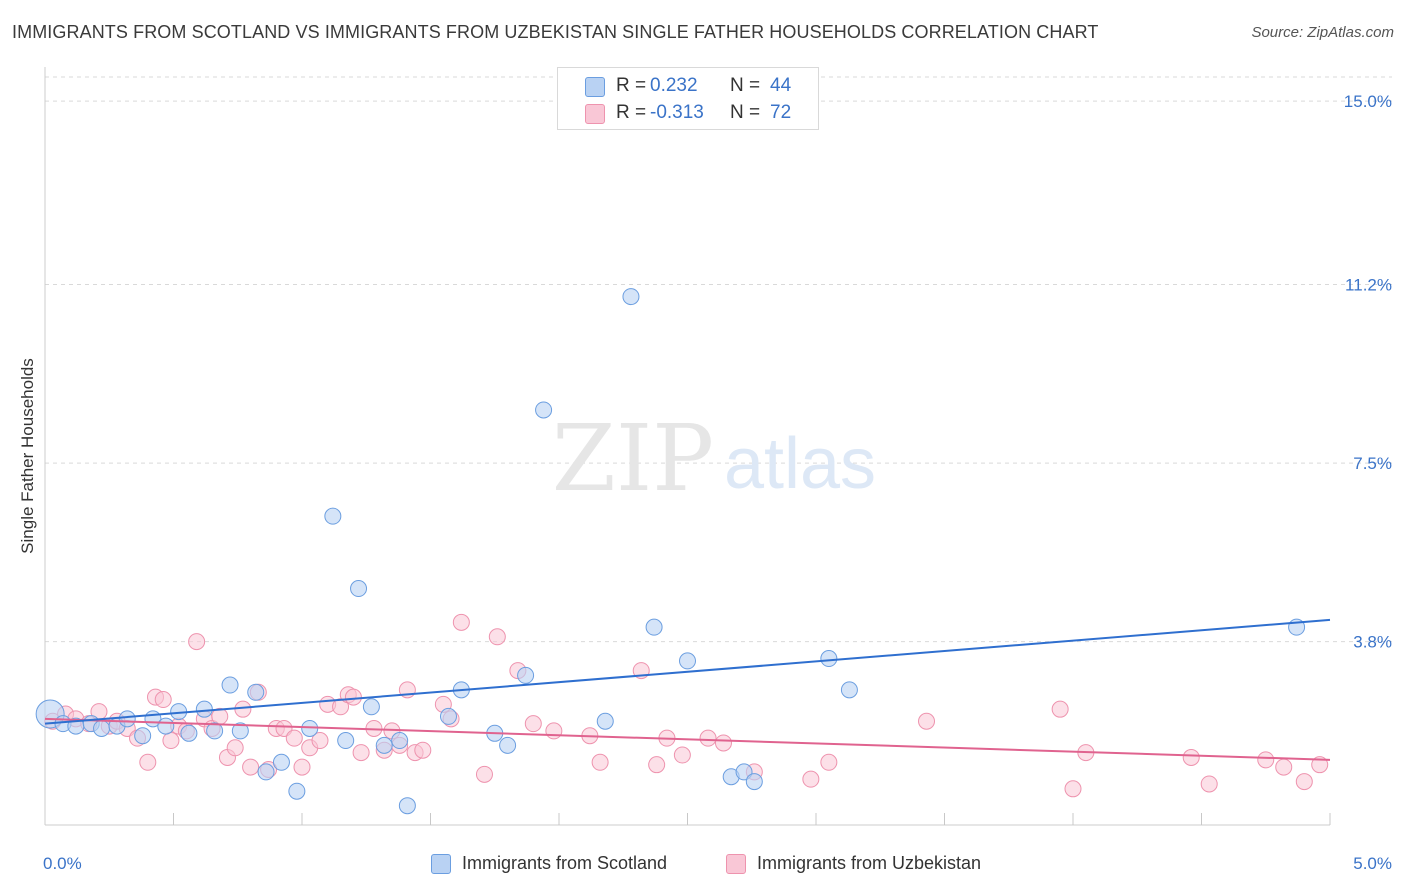  Describe the element at coordinates (1372, 463) in the screenshot. I see `y-tick-label: 7.5%` at that location.